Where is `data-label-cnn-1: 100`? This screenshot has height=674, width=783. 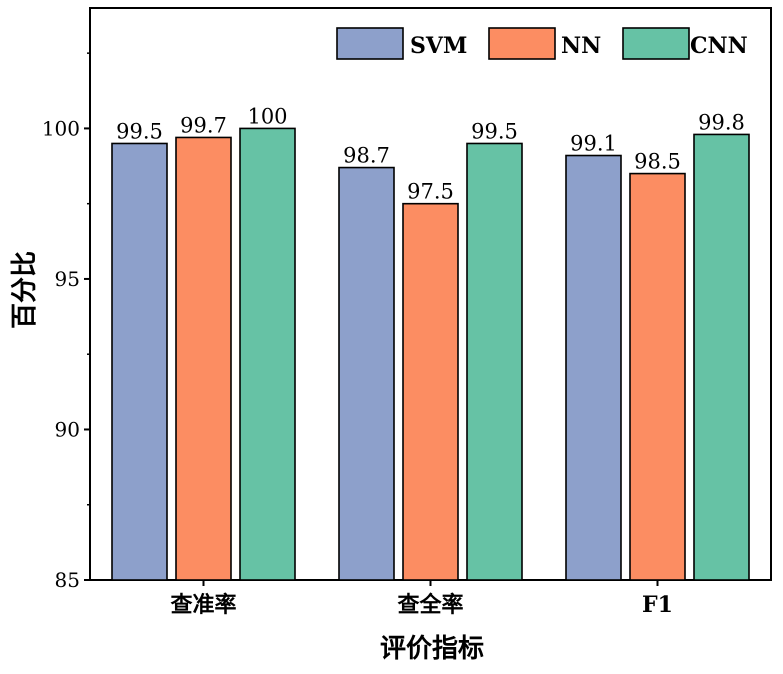 data-label-cnn-1: 100 is located at coordinates (267, 116).